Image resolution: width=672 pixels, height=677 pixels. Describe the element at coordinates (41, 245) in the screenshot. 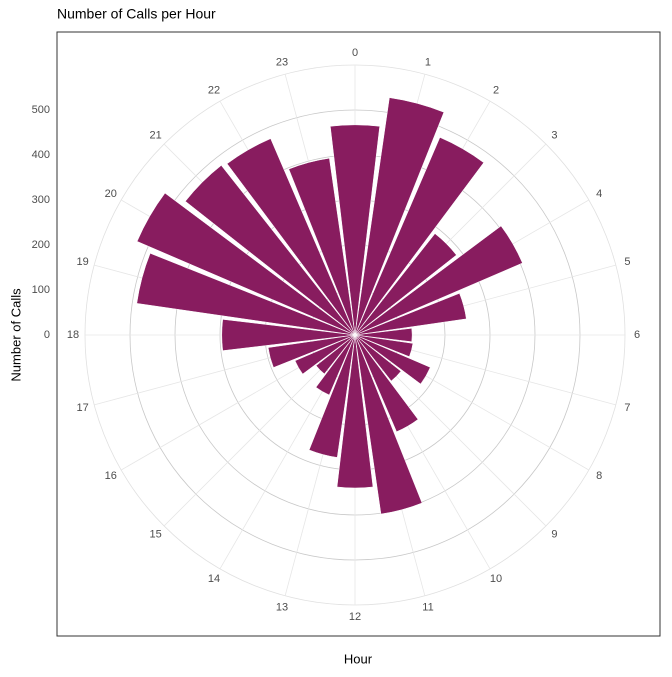

I see `y-tick-label: 200` at that location.